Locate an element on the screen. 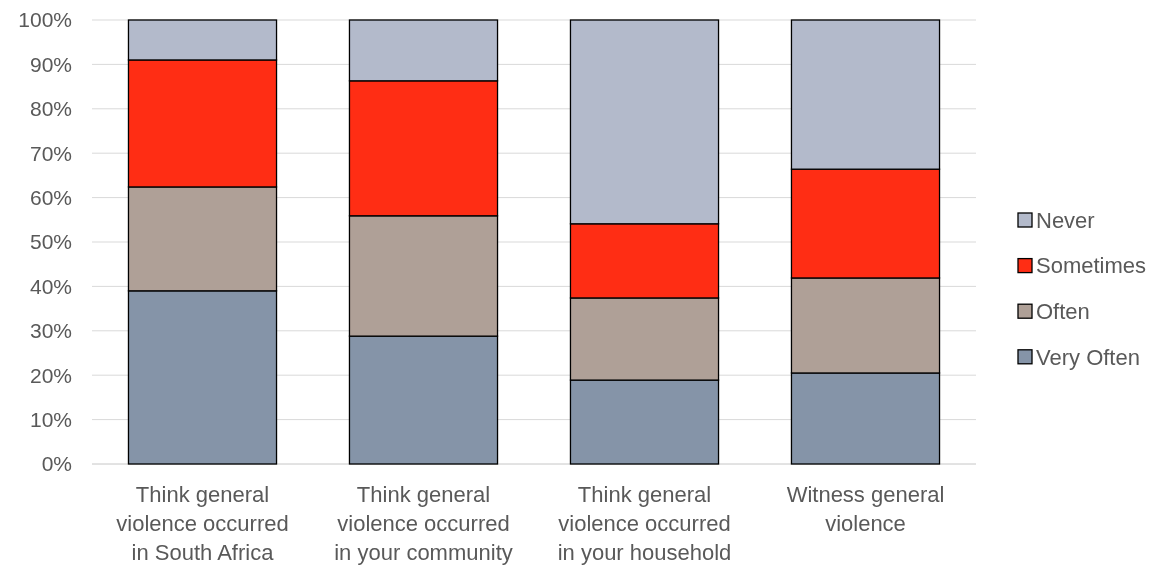 The width and height of the screenshot is (1176, 571). y-tick-label: 50% is located at coordinates (50, 242).